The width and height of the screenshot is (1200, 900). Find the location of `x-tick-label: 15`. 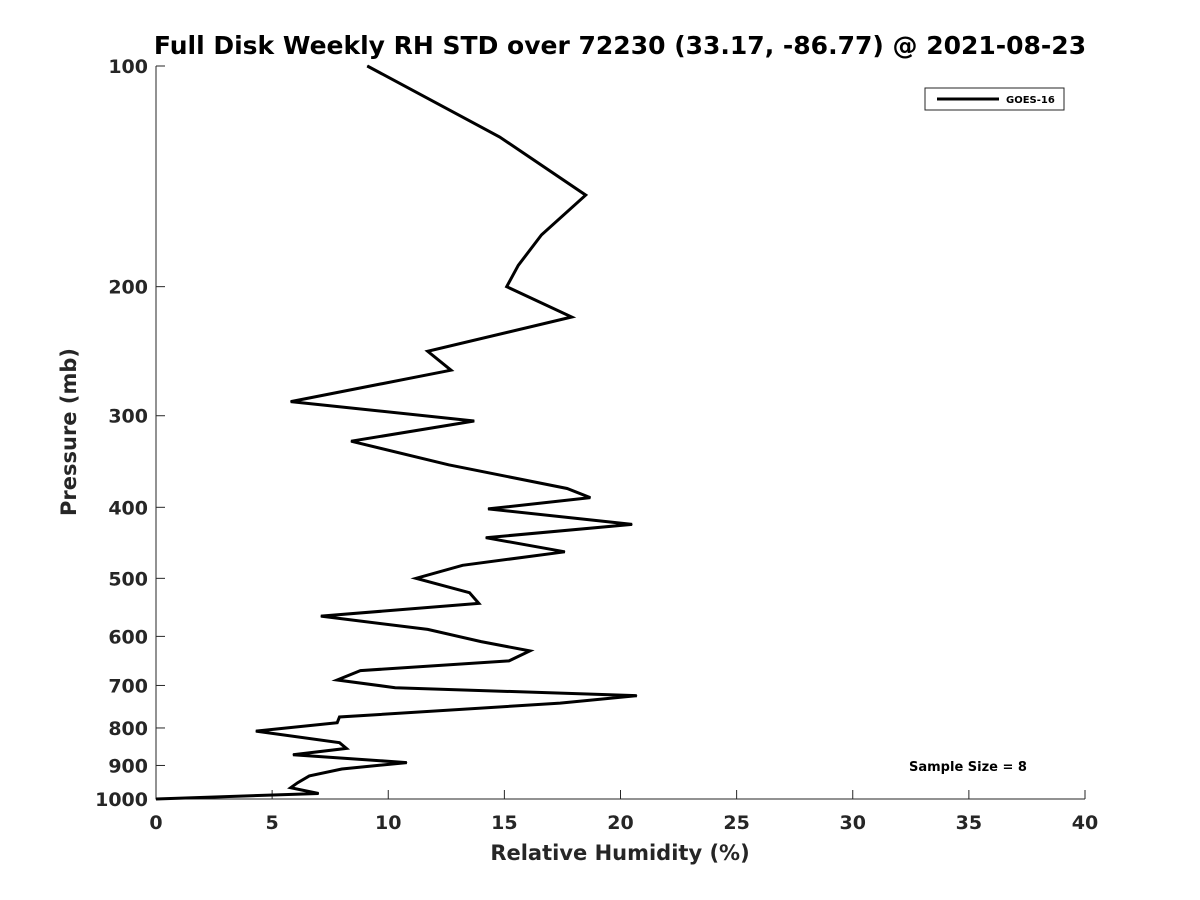

x-tick-label: 15 is located at coordinates (504, 823).